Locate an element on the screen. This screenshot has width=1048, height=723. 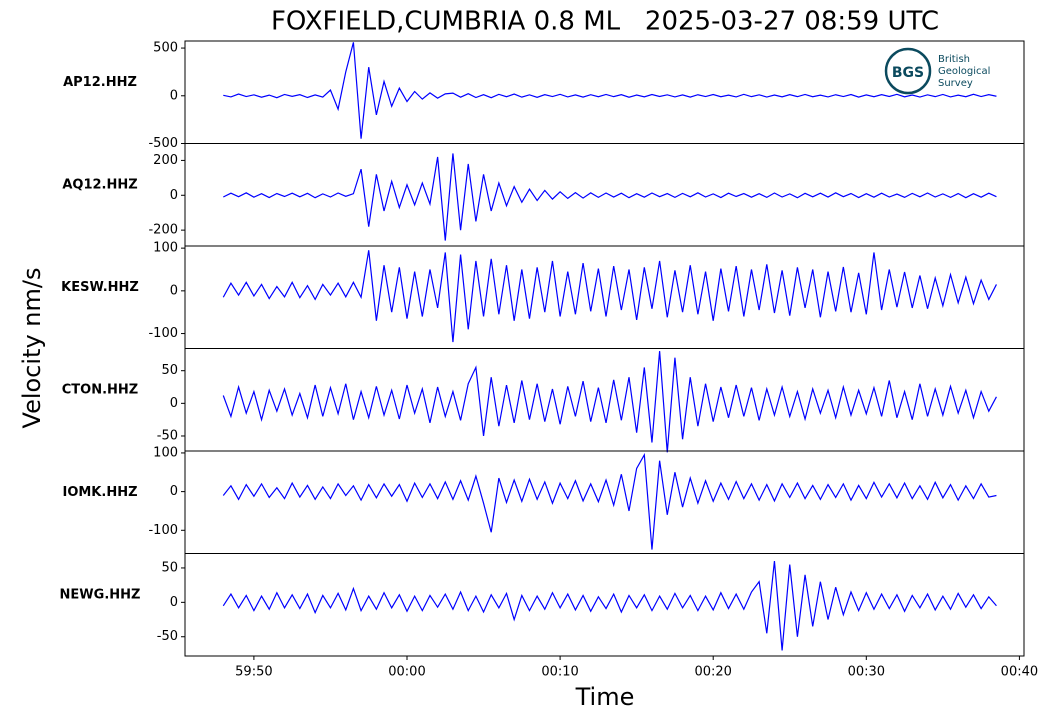
x-tick-label: 00:40 is located at coordinates (1019, 672).